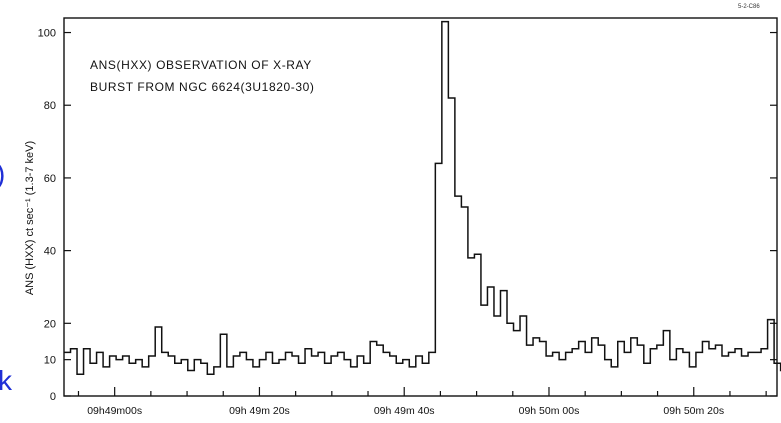  Describe the element at coordinates (549, 411) in the screenshot. I see `x-tick-label: 09h 50m 00s` at that location.